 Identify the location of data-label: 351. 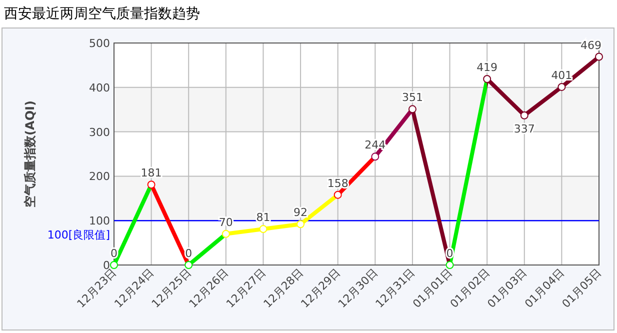
(412, 97).